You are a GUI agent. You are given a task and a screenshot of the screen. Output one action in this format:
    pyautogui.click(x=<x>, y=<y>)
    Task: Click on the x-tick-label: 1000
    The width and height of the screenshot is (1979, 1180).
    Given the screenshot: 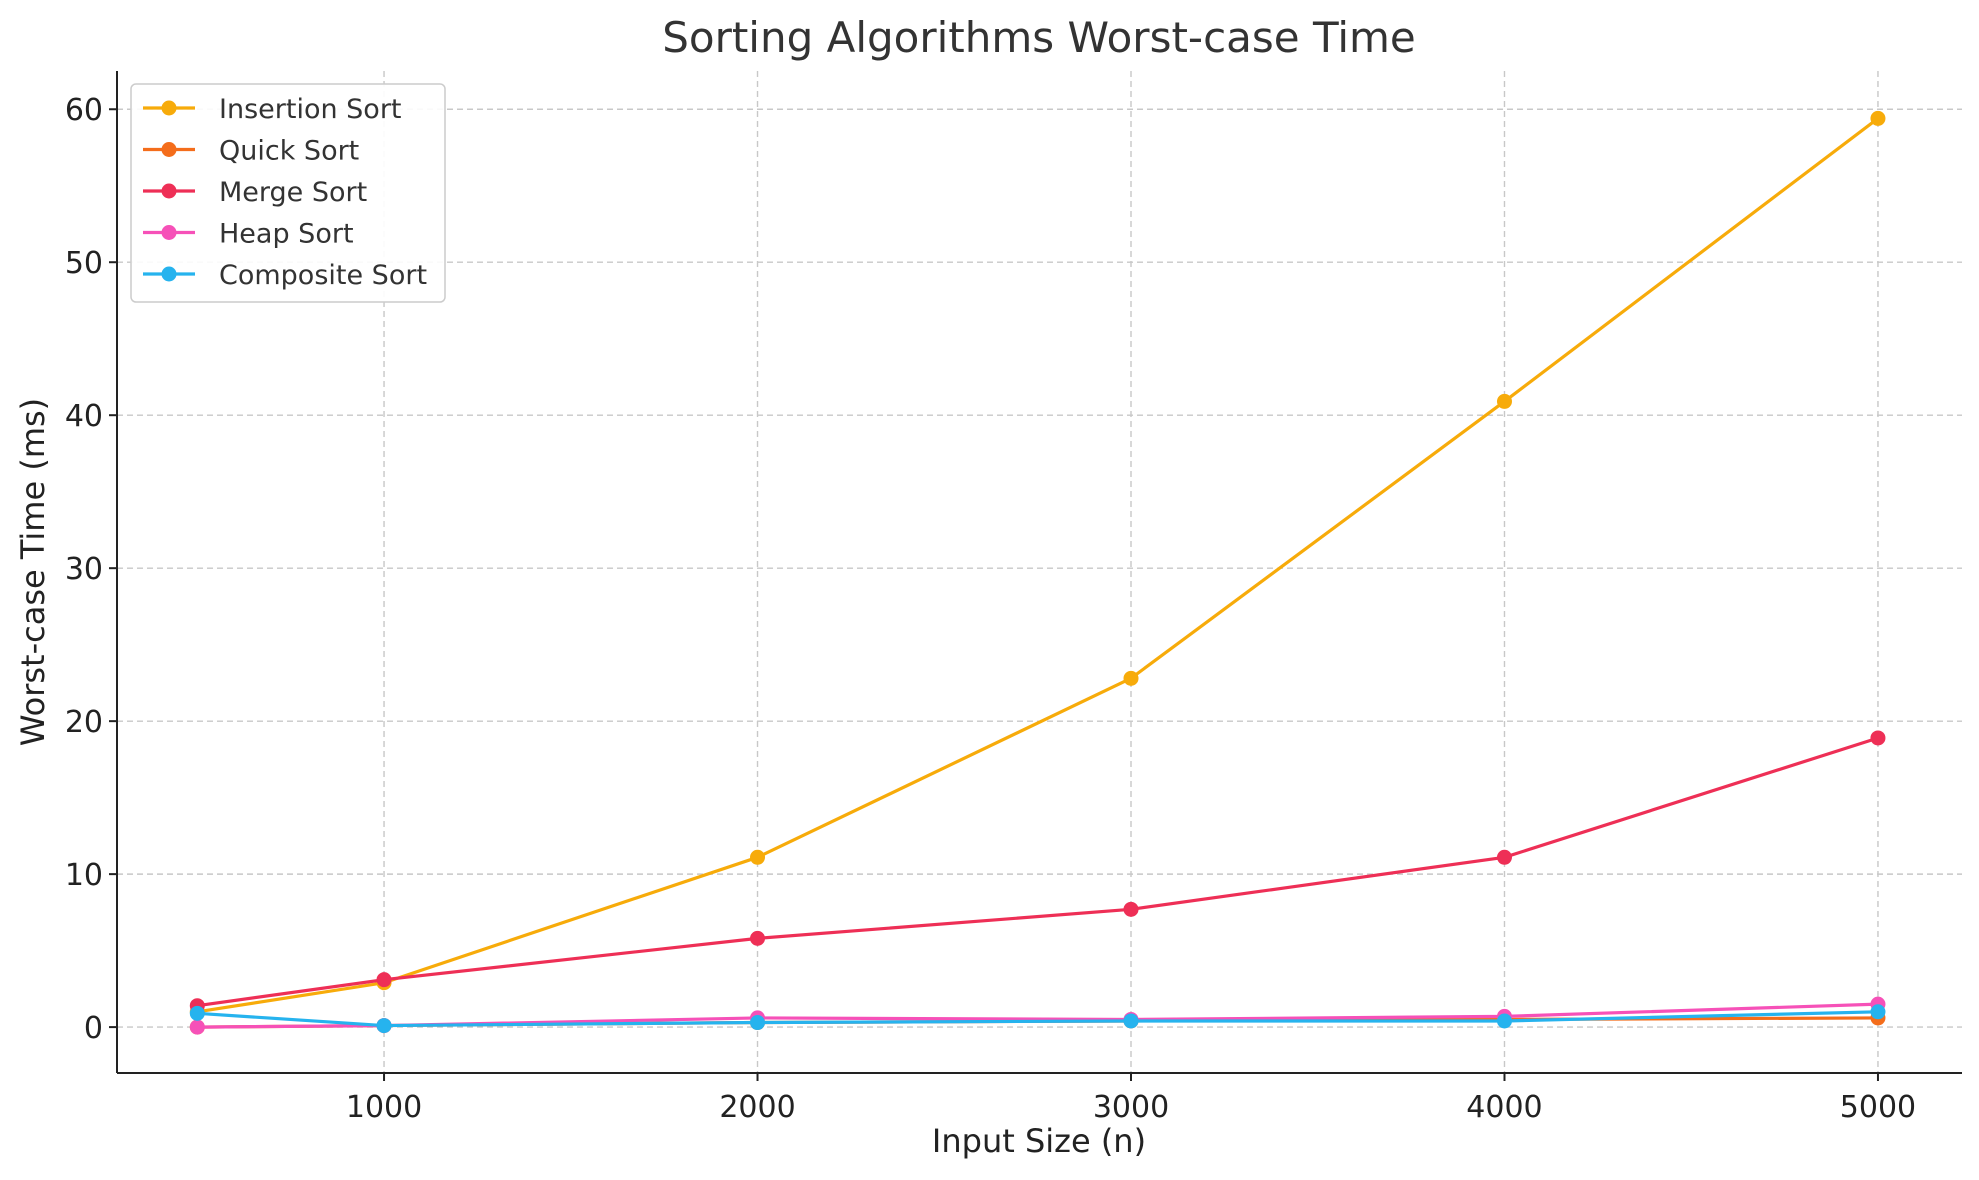 What is the action you would take?
    pyautogui.click(x=384, y=1107)
    